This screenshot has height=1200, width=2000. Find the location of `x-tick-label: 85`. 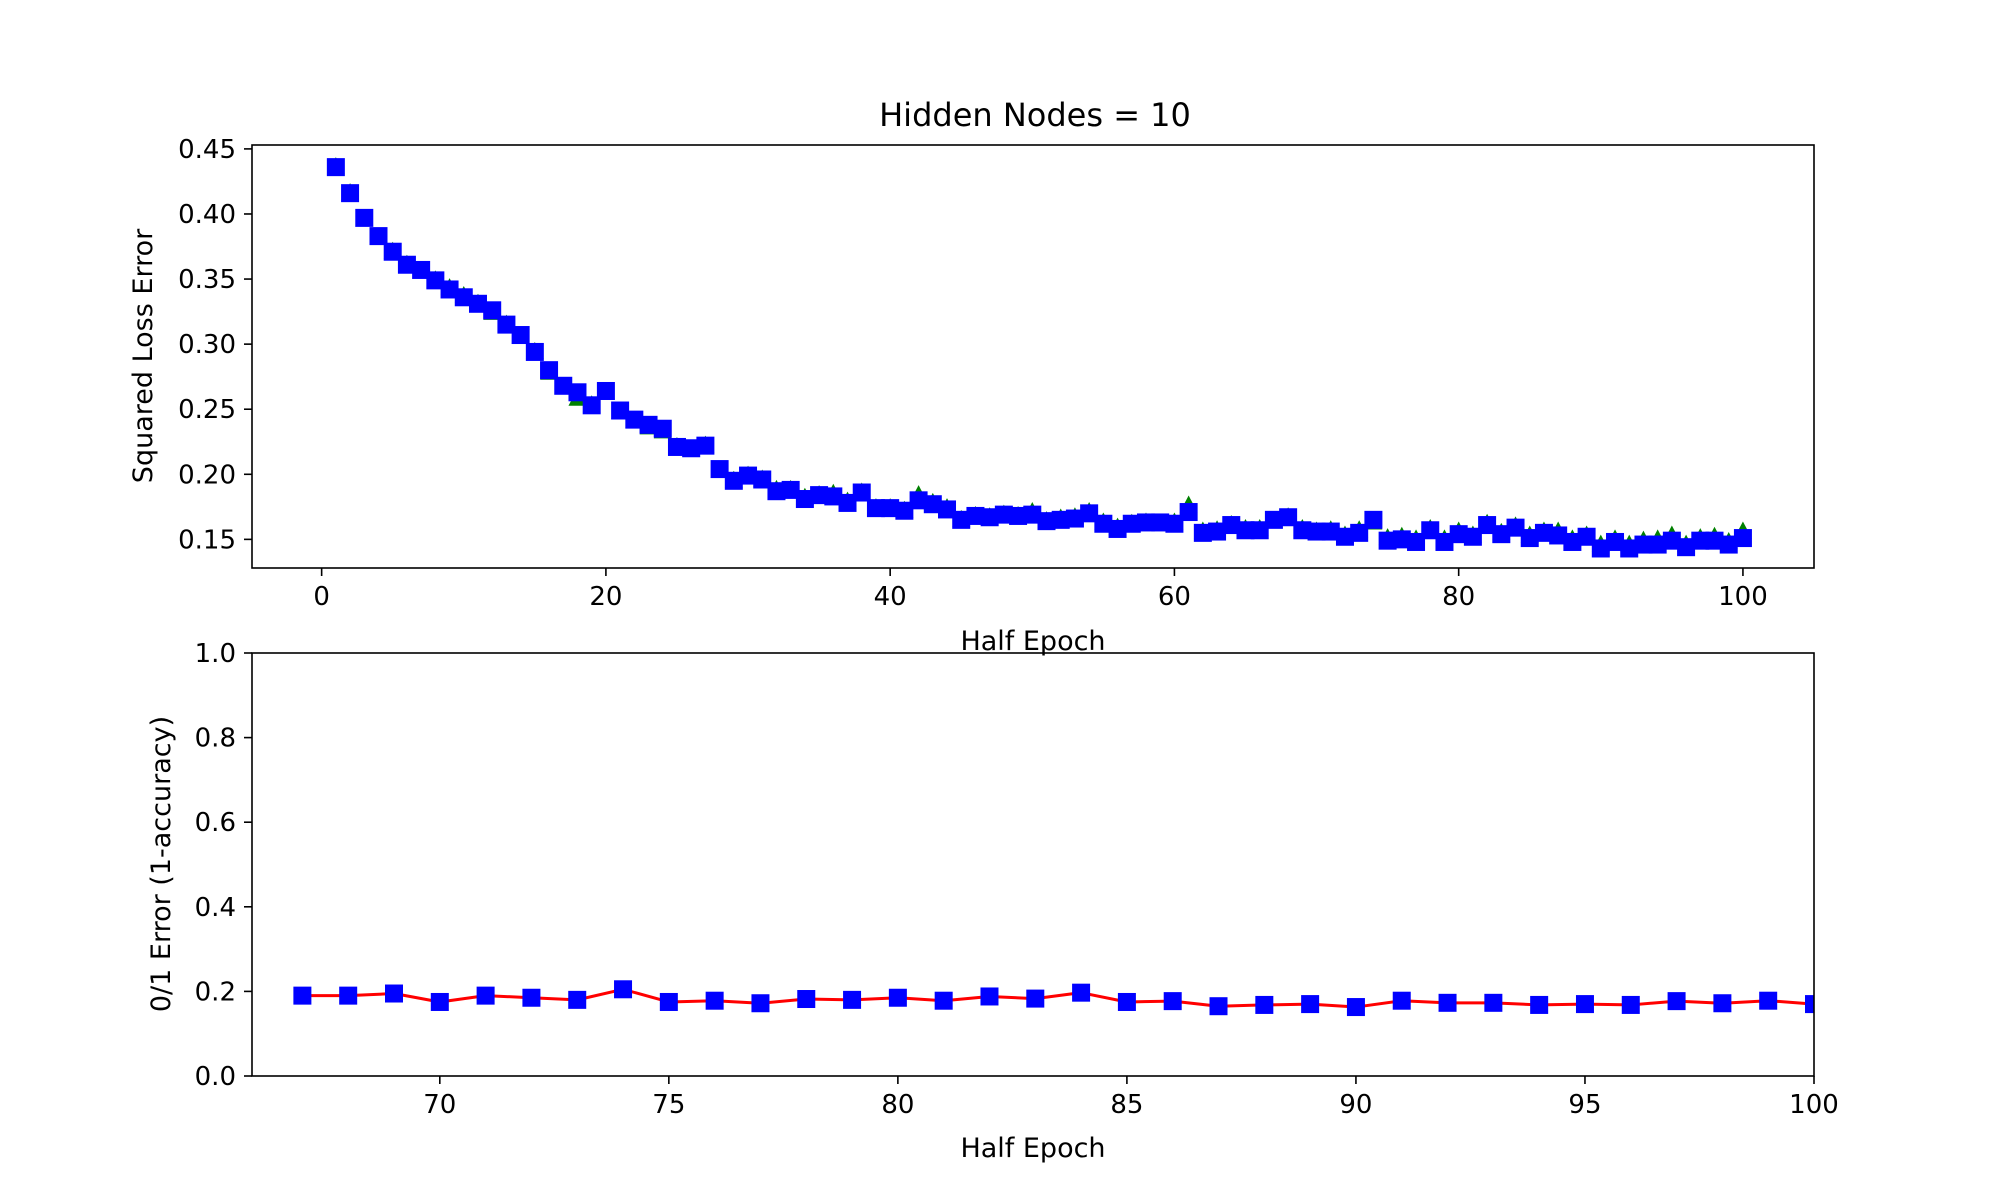

x-tick-label: 85 is located at coordinates (1126, 1105).